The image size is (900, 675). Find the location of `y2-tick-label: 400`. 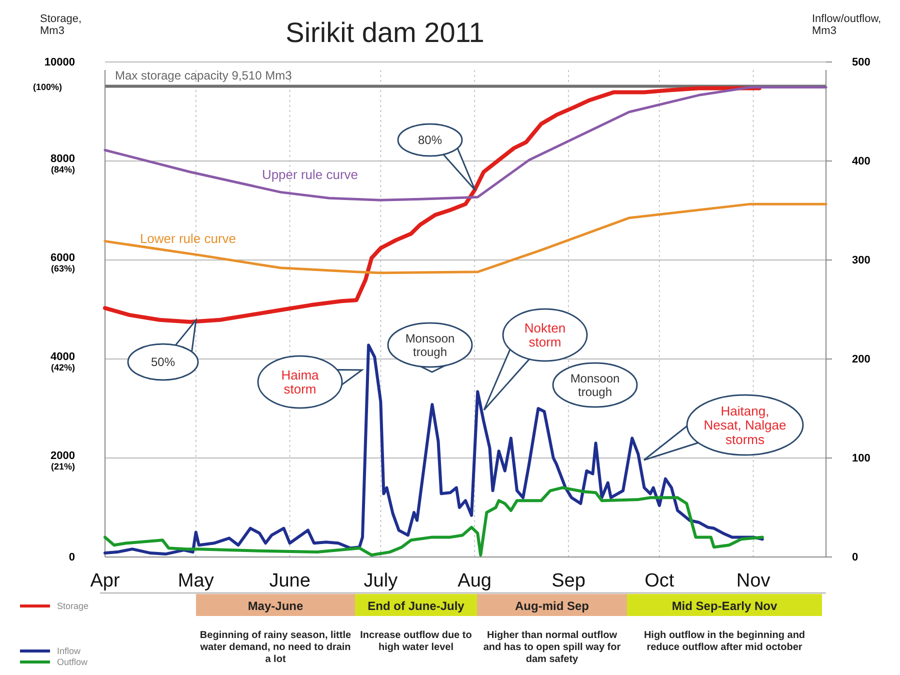

y2-tick-label: 400 is located at coordinates (861, 162).